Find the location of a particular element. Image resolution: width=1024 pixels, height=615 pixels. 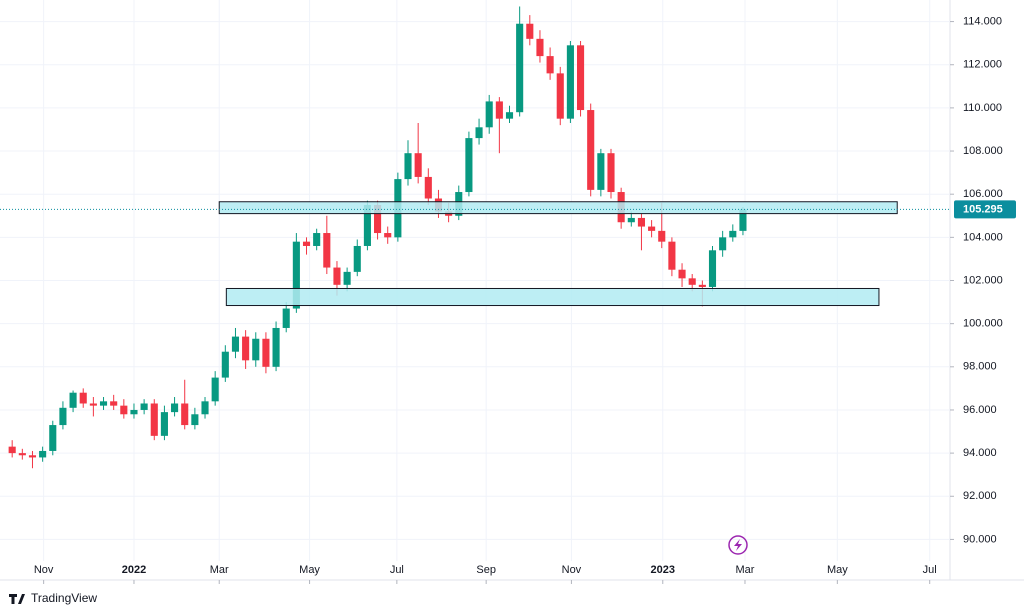

x-tick-label: 2023 is located at coordinates (663, 570).